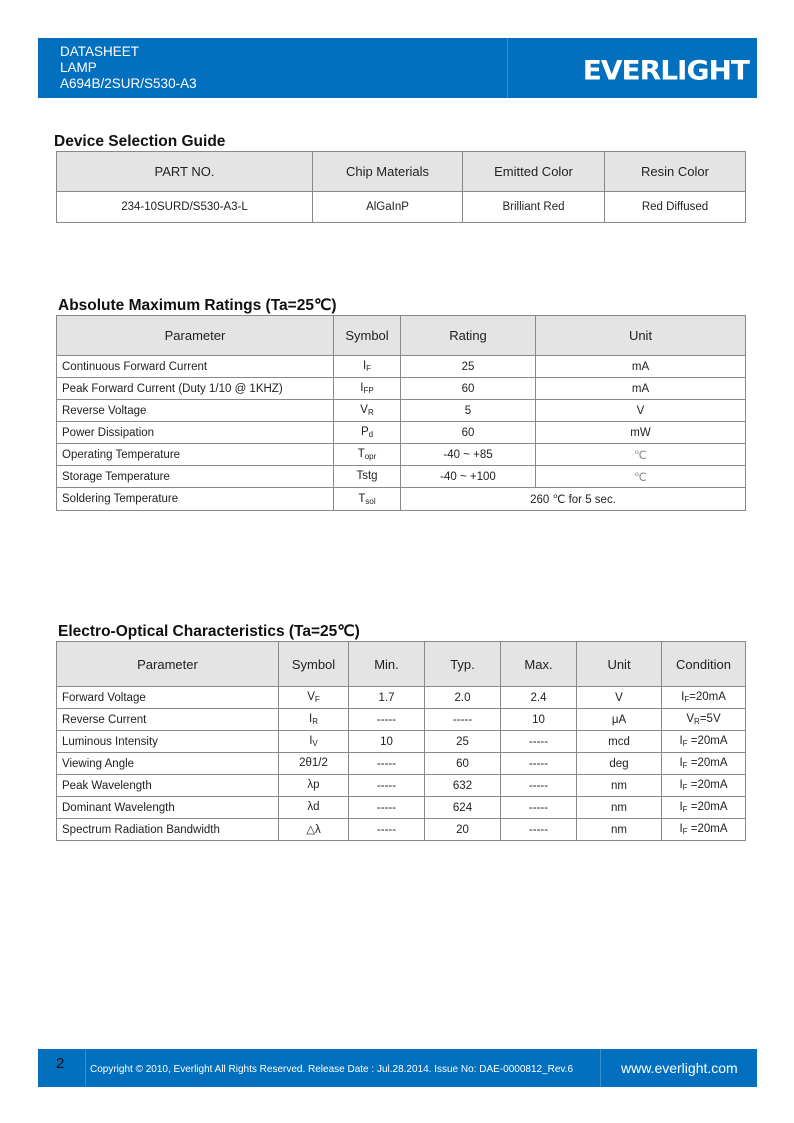  What do you see at coordinates (619, 664) in the screenshot?
I see `col-header: Unit` at bounding box center [619, 664].